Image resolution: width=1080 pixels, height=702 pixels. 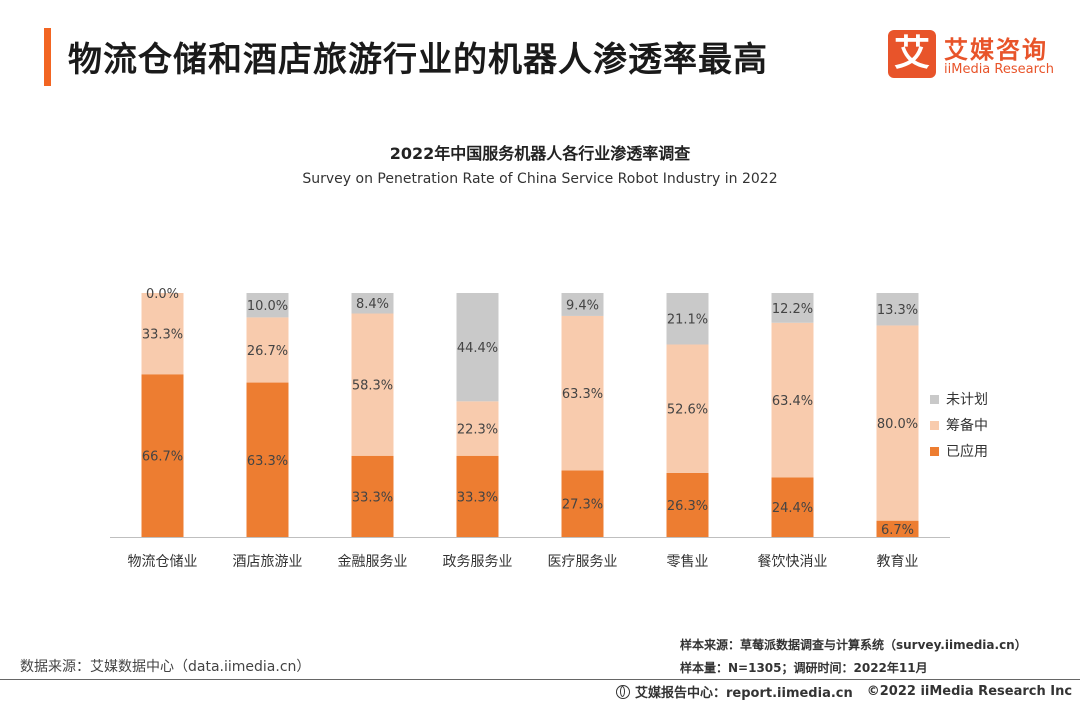 I want to click on data-label: 24.4%, so click(x=792, y=508).